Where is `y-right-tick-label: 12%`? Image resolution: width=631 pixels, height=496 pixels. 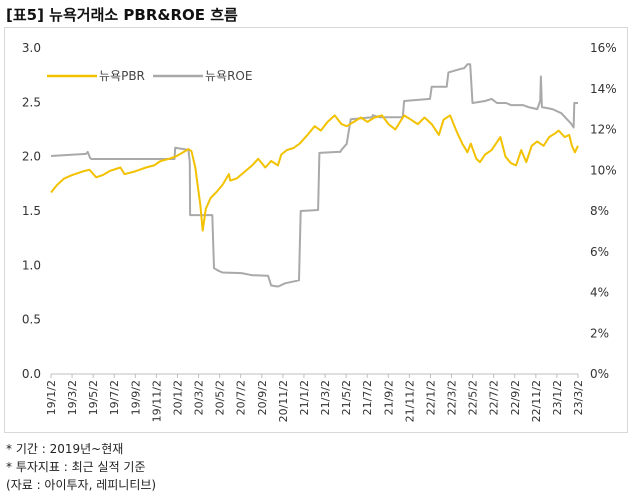
y-right-tick-label: 12% is located at coordinates (603, 130).